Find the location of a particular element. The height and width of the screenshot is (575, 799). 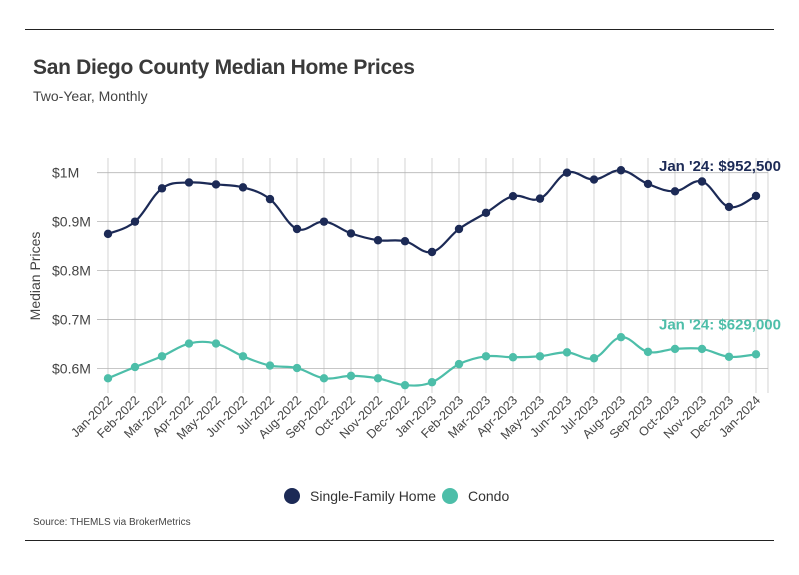

y-axis-ticks: $0.6M $0.7M $0.8M $0.9M $1M is located at coordinates (71, 271).